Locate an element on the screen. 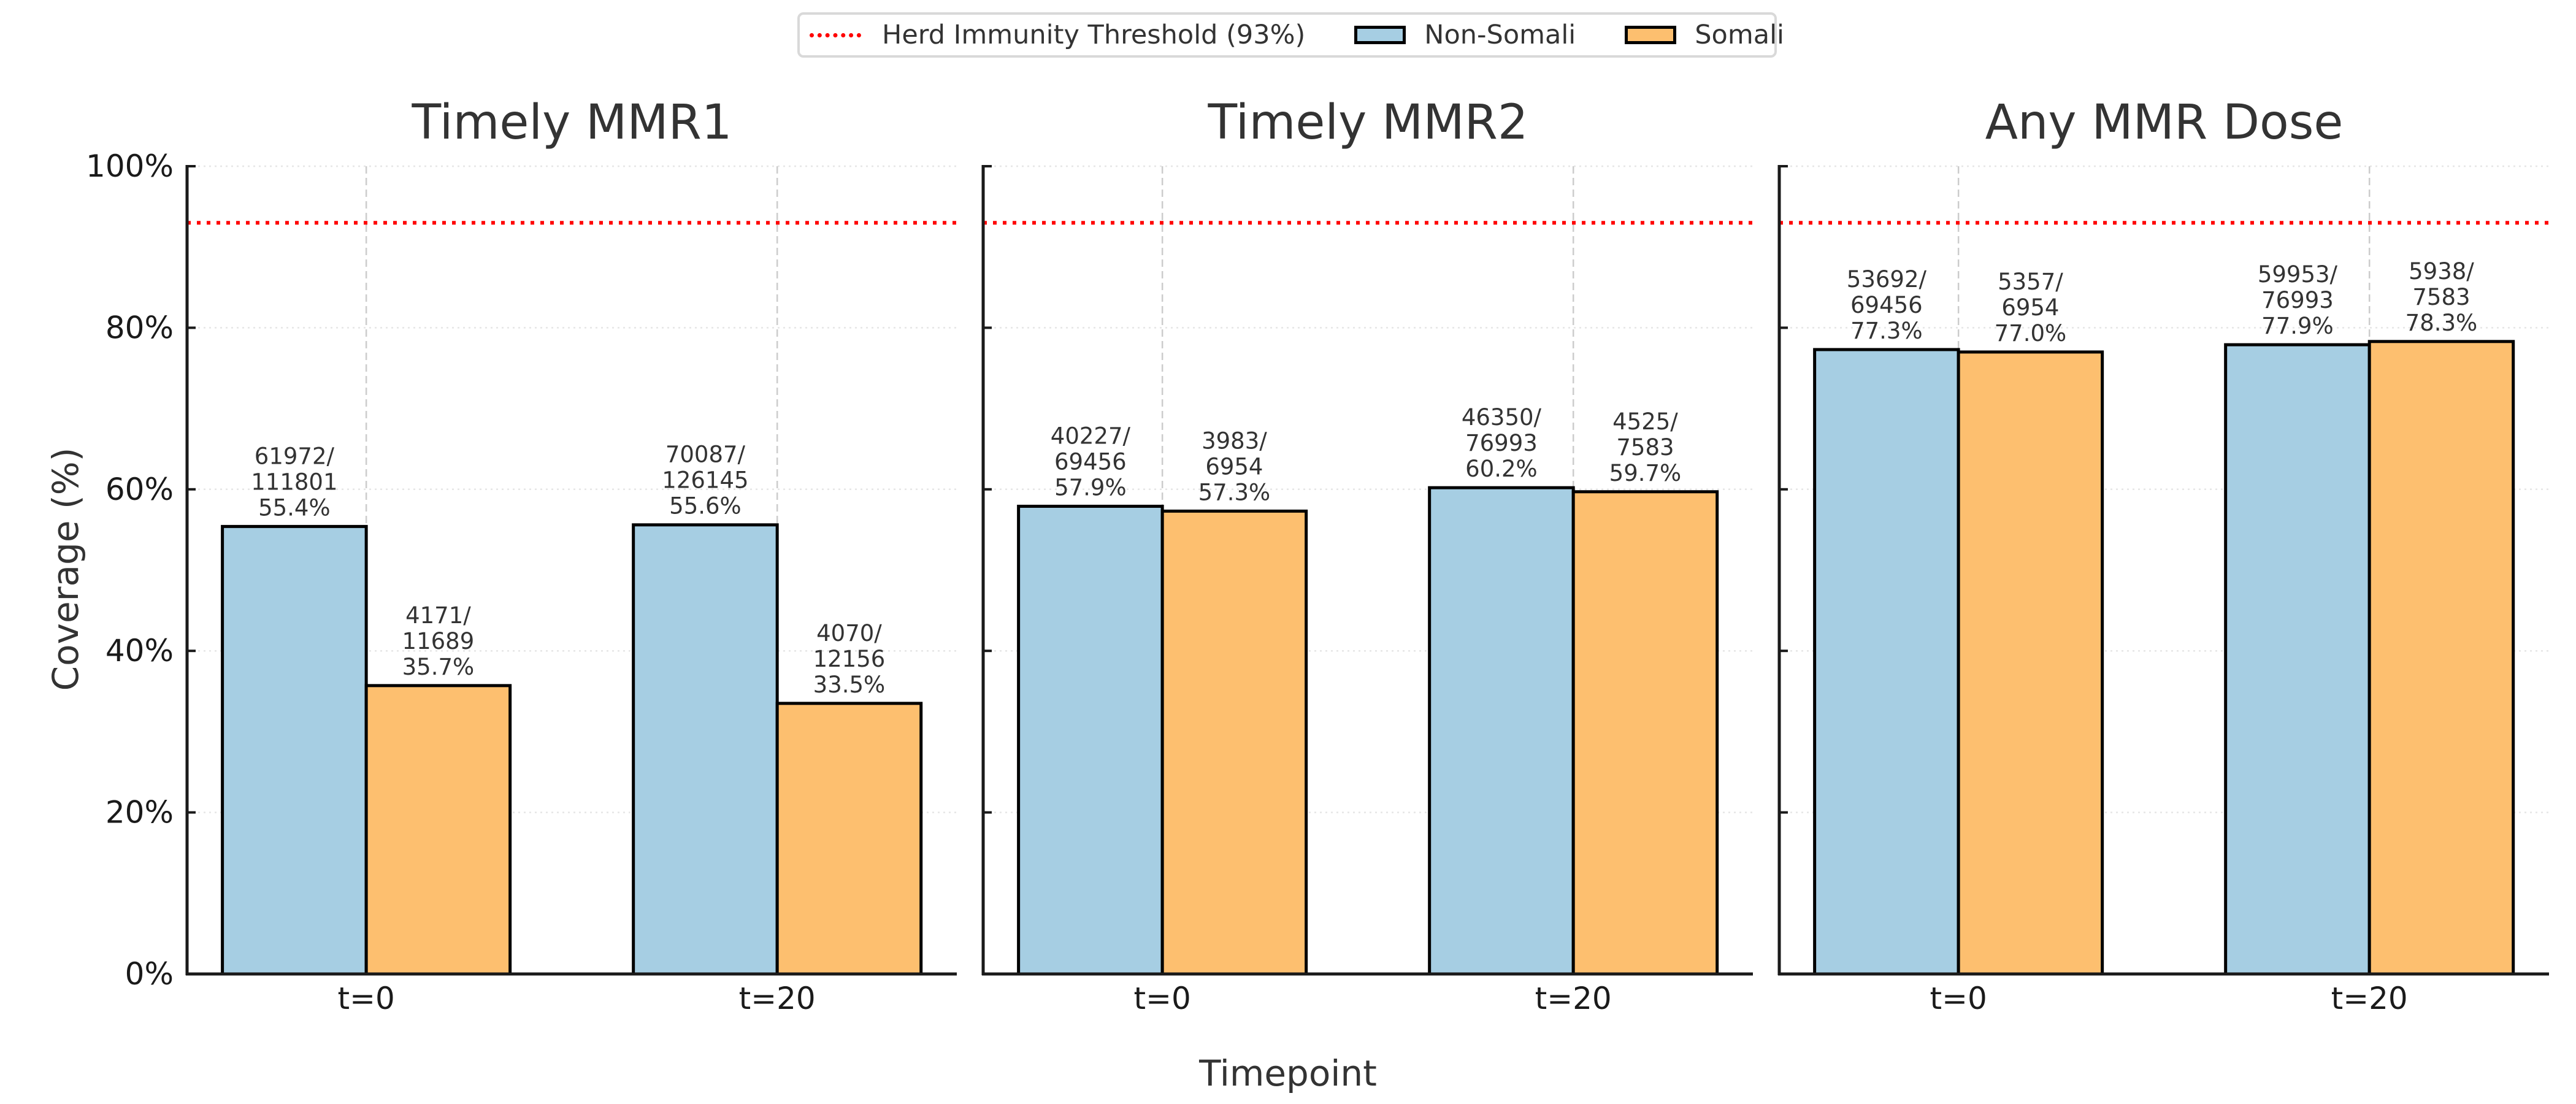 The image size is (2576, 1104). data-label-line: 5357/ is located at coordinates (2030, 282).